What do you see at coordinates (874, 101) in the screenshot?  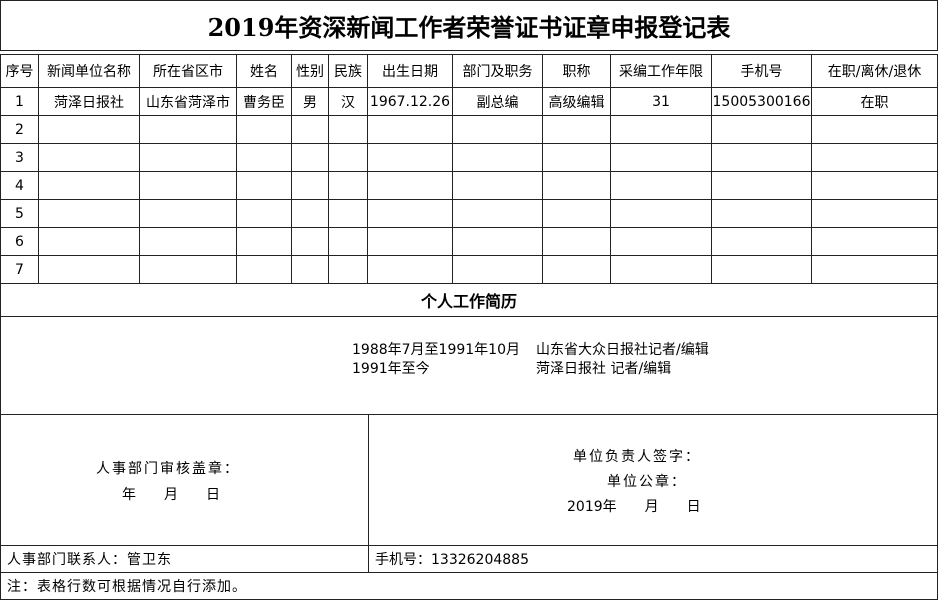 I see `table-cell: 在职` at bounding box center [874, 101].